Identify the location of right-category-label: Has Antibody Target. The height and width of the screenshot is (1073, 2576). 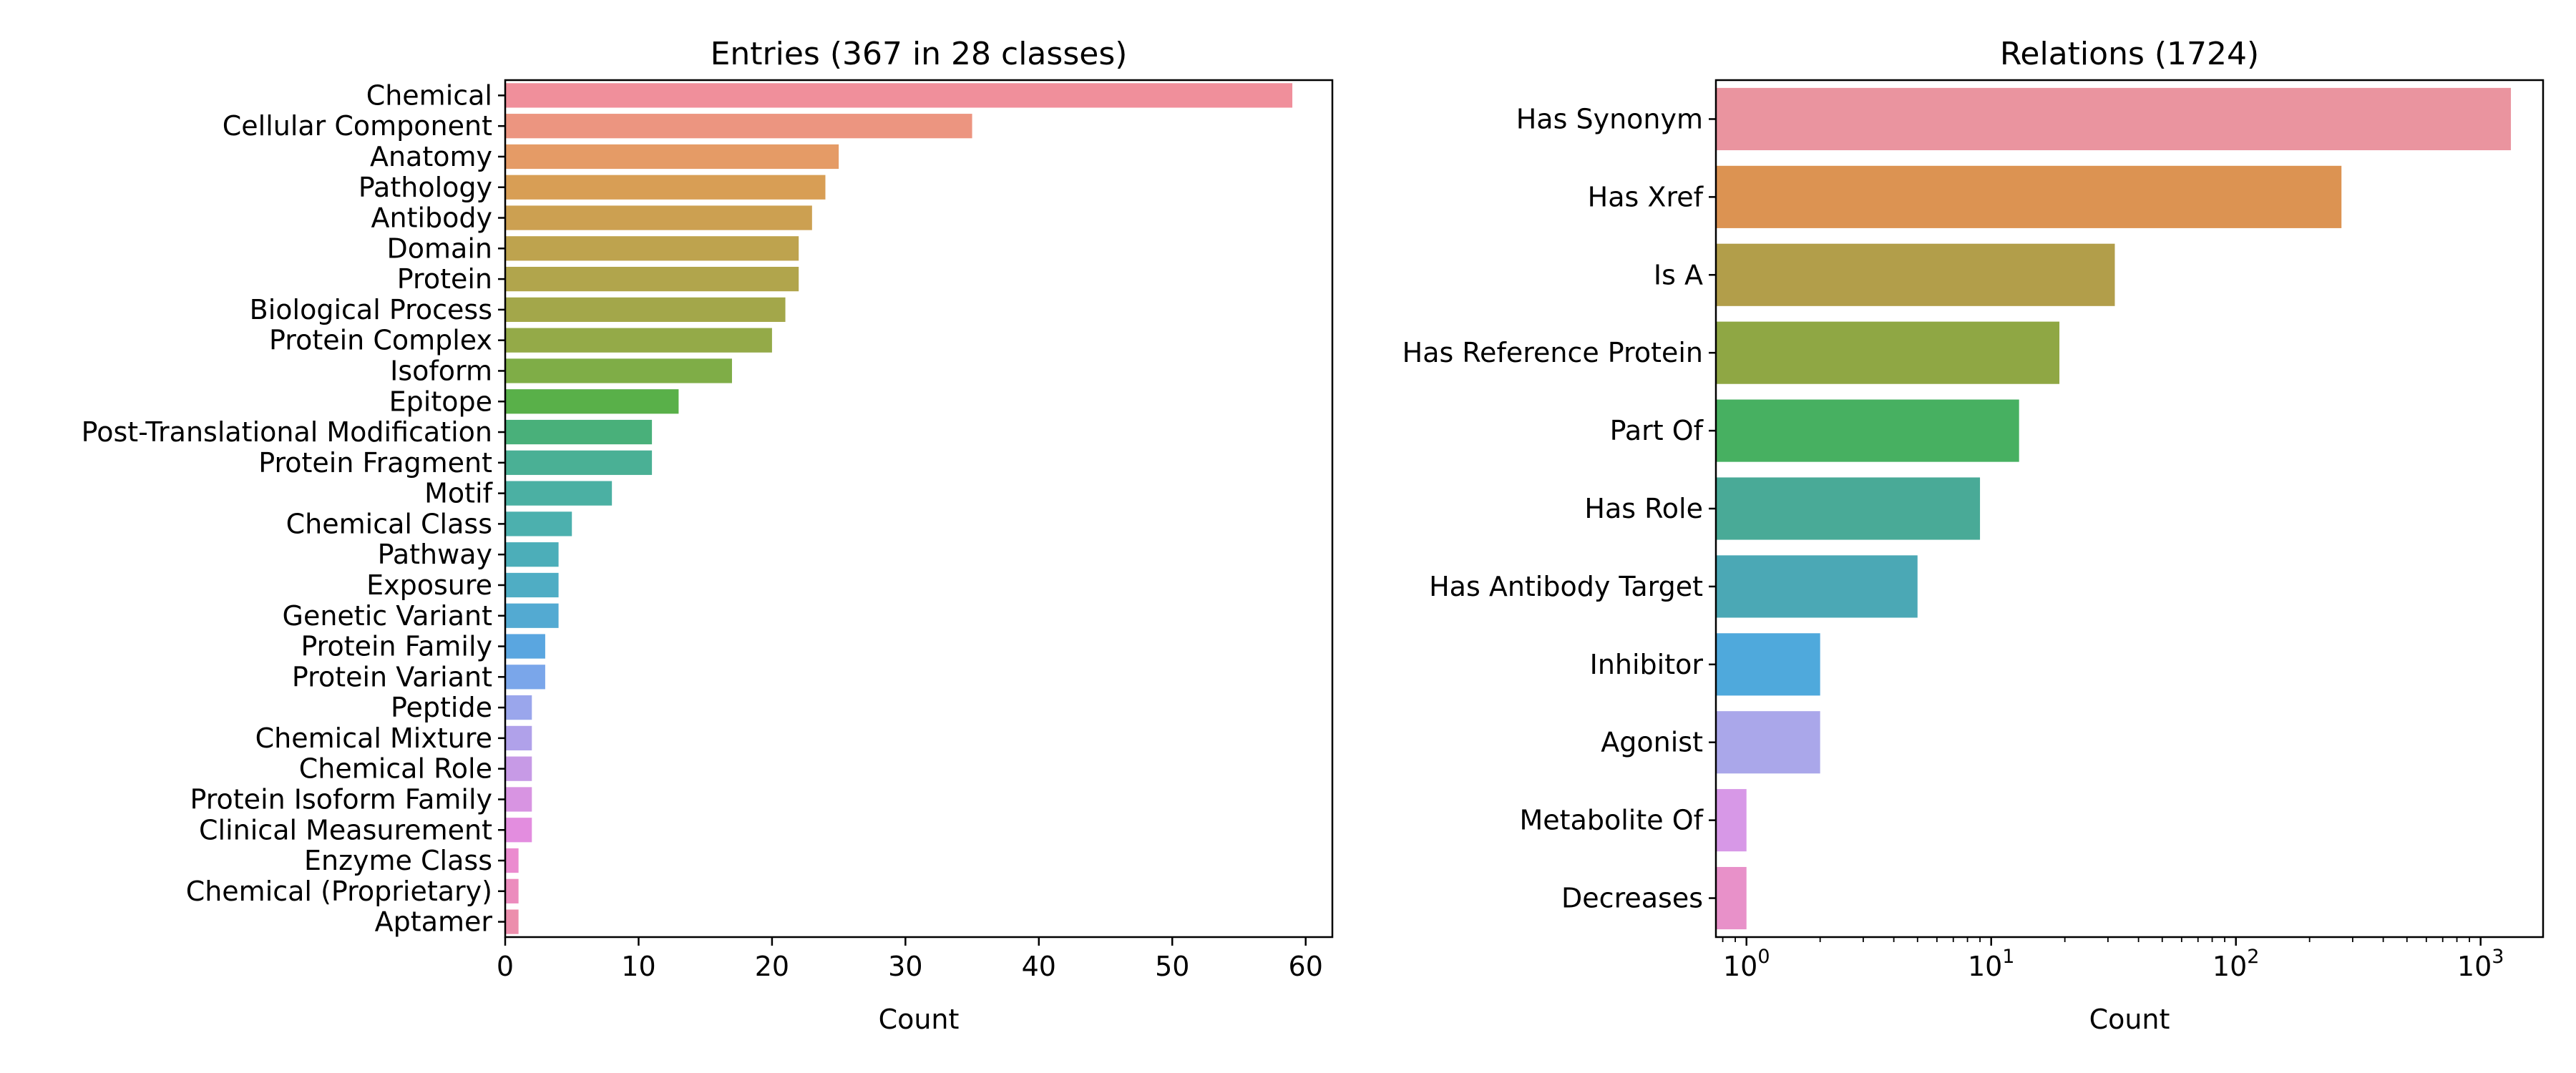
(1566, 586).